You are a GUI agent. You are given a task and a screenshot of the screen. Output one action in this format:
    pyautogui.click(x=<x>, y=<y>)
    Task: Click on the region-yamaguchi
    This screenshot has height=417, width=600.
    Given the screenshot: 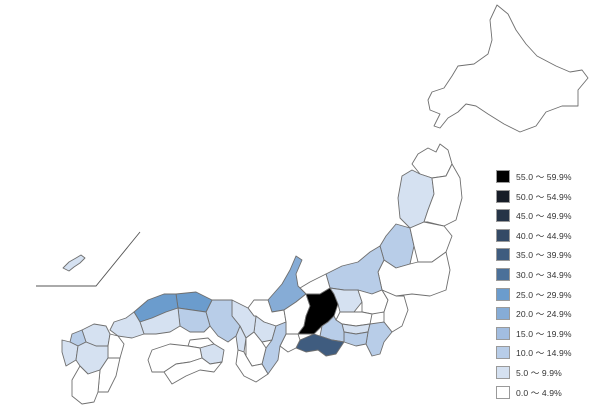 What is the action you would take?
    pyautogui.click(x=127, y=325)
    